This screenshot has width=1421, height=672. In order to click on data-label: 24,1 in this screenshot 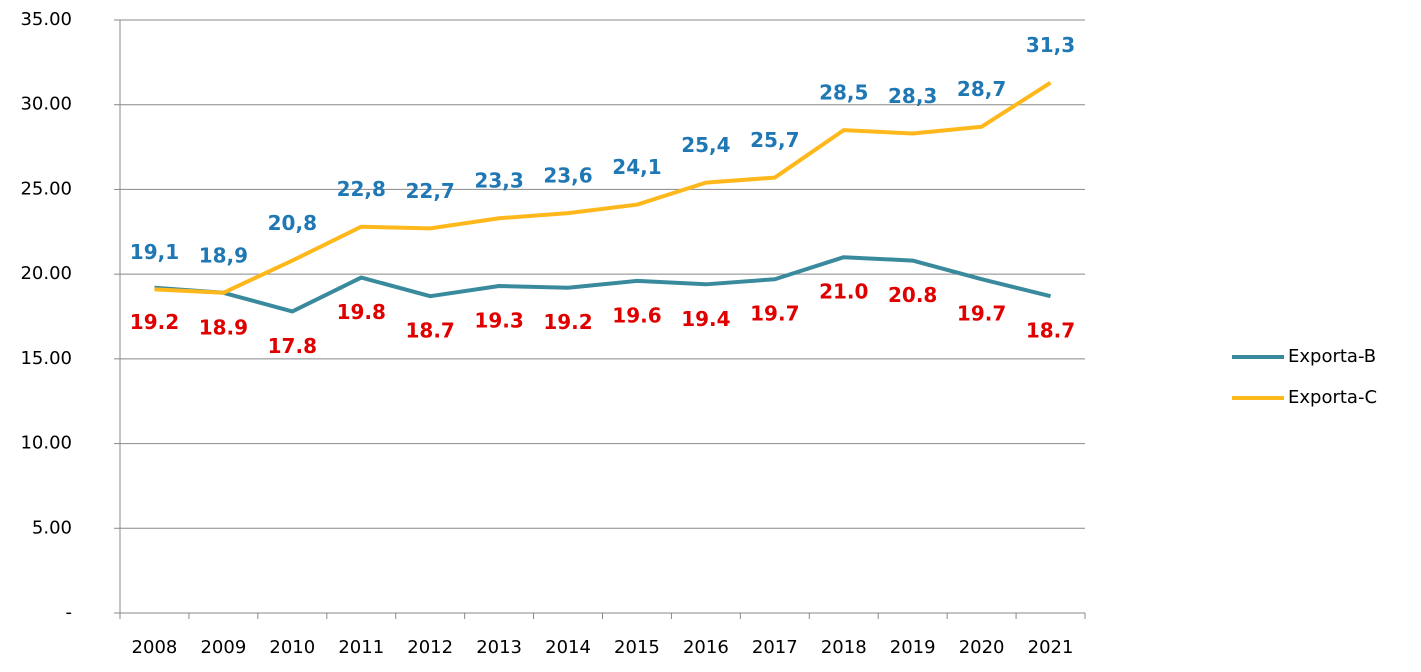, I will do `click(636, 167)`.